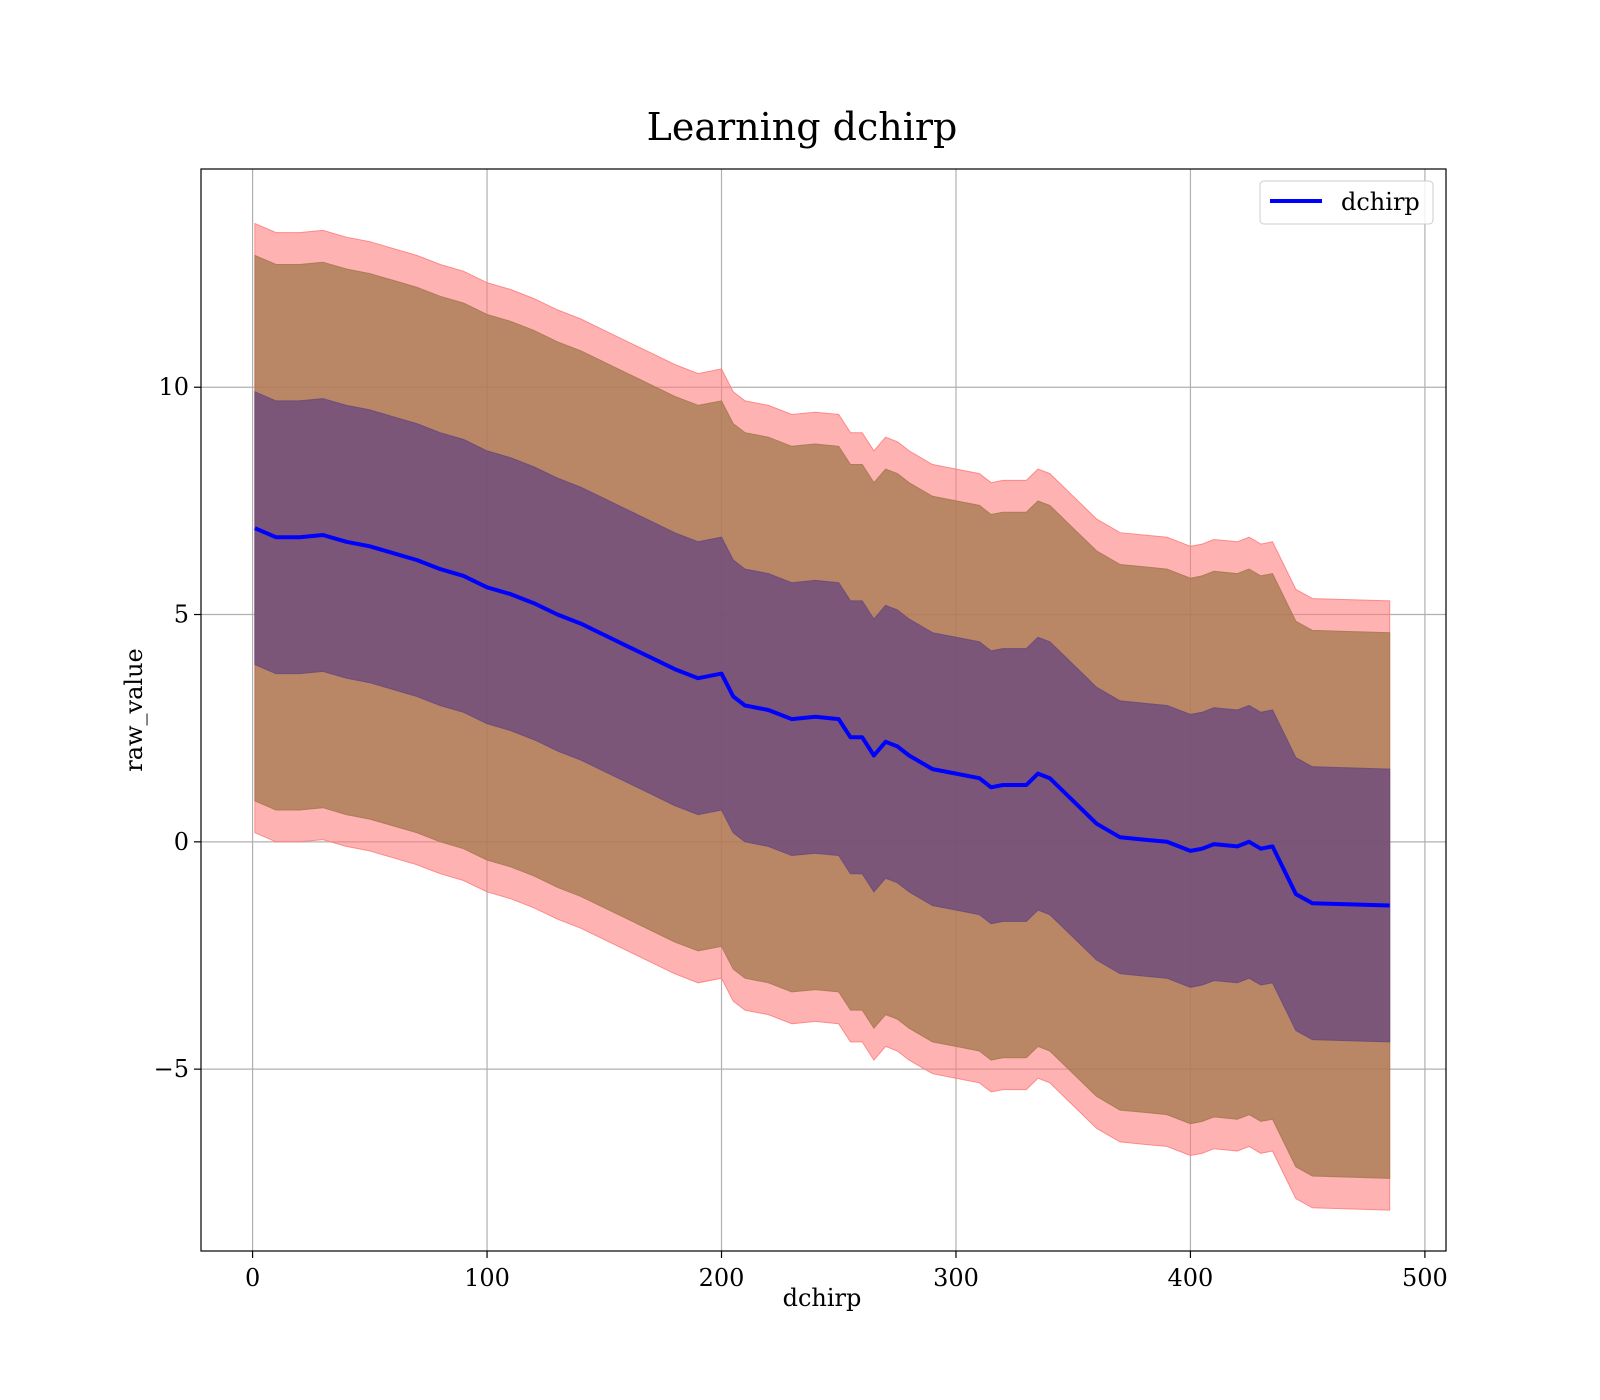  What do you see at coordinates (1380, 202) in the screenshot?
I see `legend-label-dchirp: dchirp` at bounding box center [1380, 202].